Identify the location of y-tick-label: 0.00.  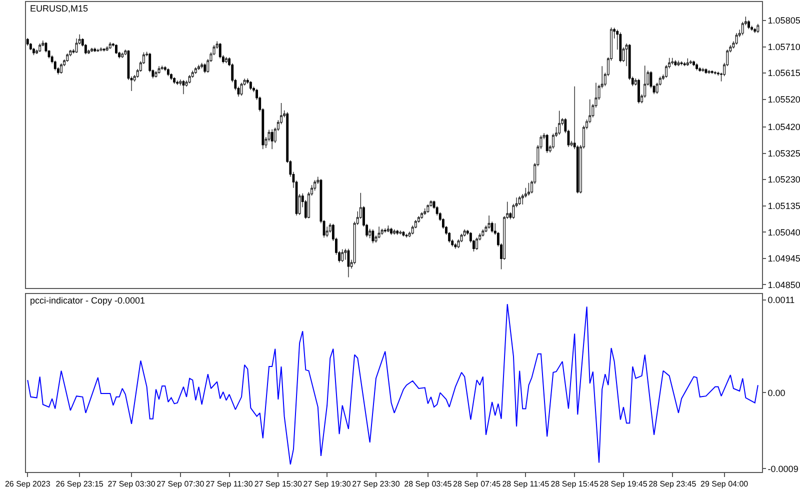
(777, 393).